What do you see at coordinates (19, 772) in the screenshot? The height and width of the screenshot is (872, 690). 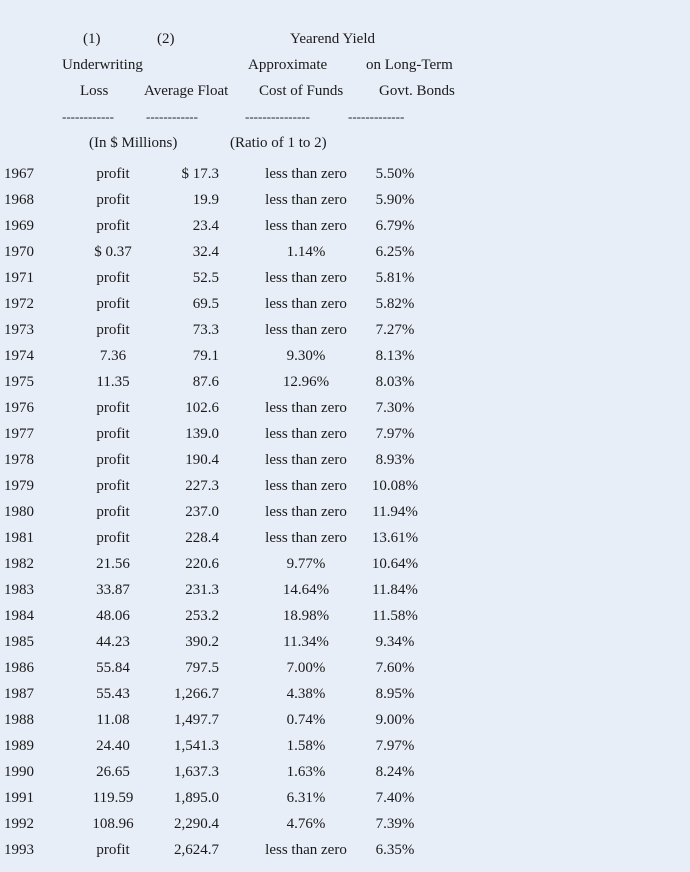 I see `year-cell: 1990` at bounding box center [19, 772].